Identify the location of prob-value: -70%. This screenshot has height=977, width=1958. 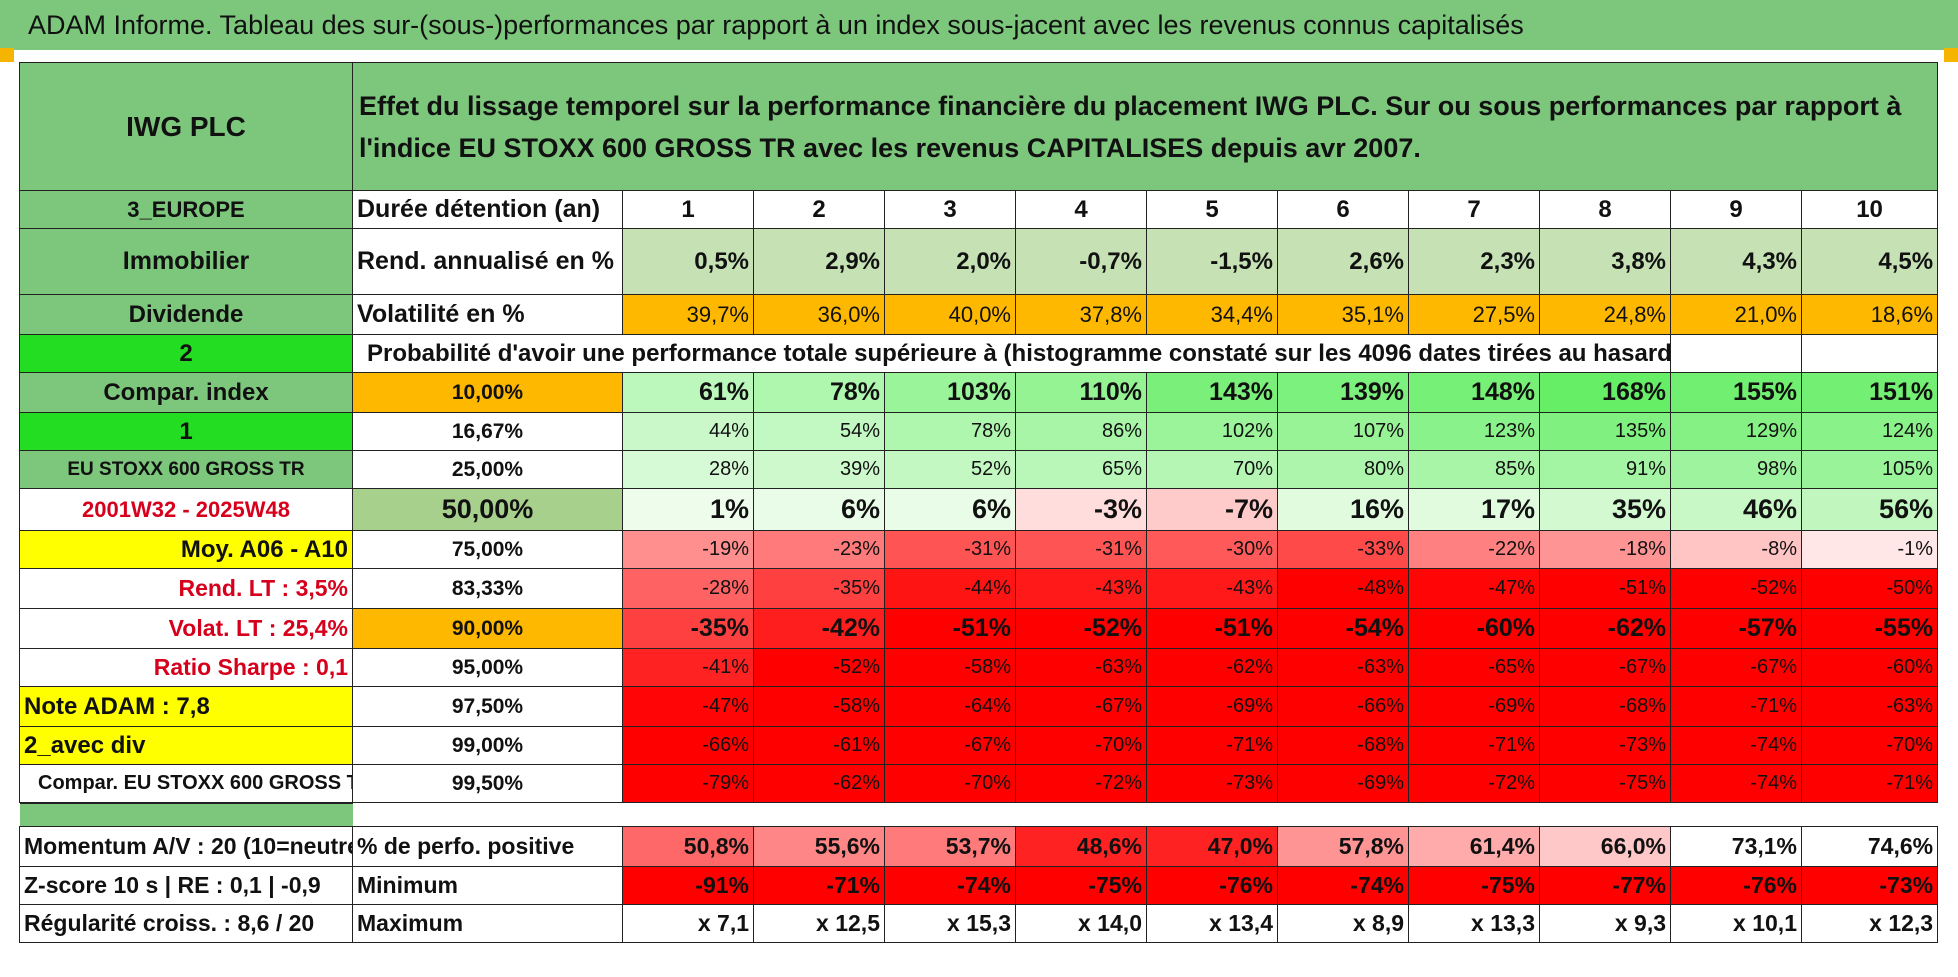
(950, 783).